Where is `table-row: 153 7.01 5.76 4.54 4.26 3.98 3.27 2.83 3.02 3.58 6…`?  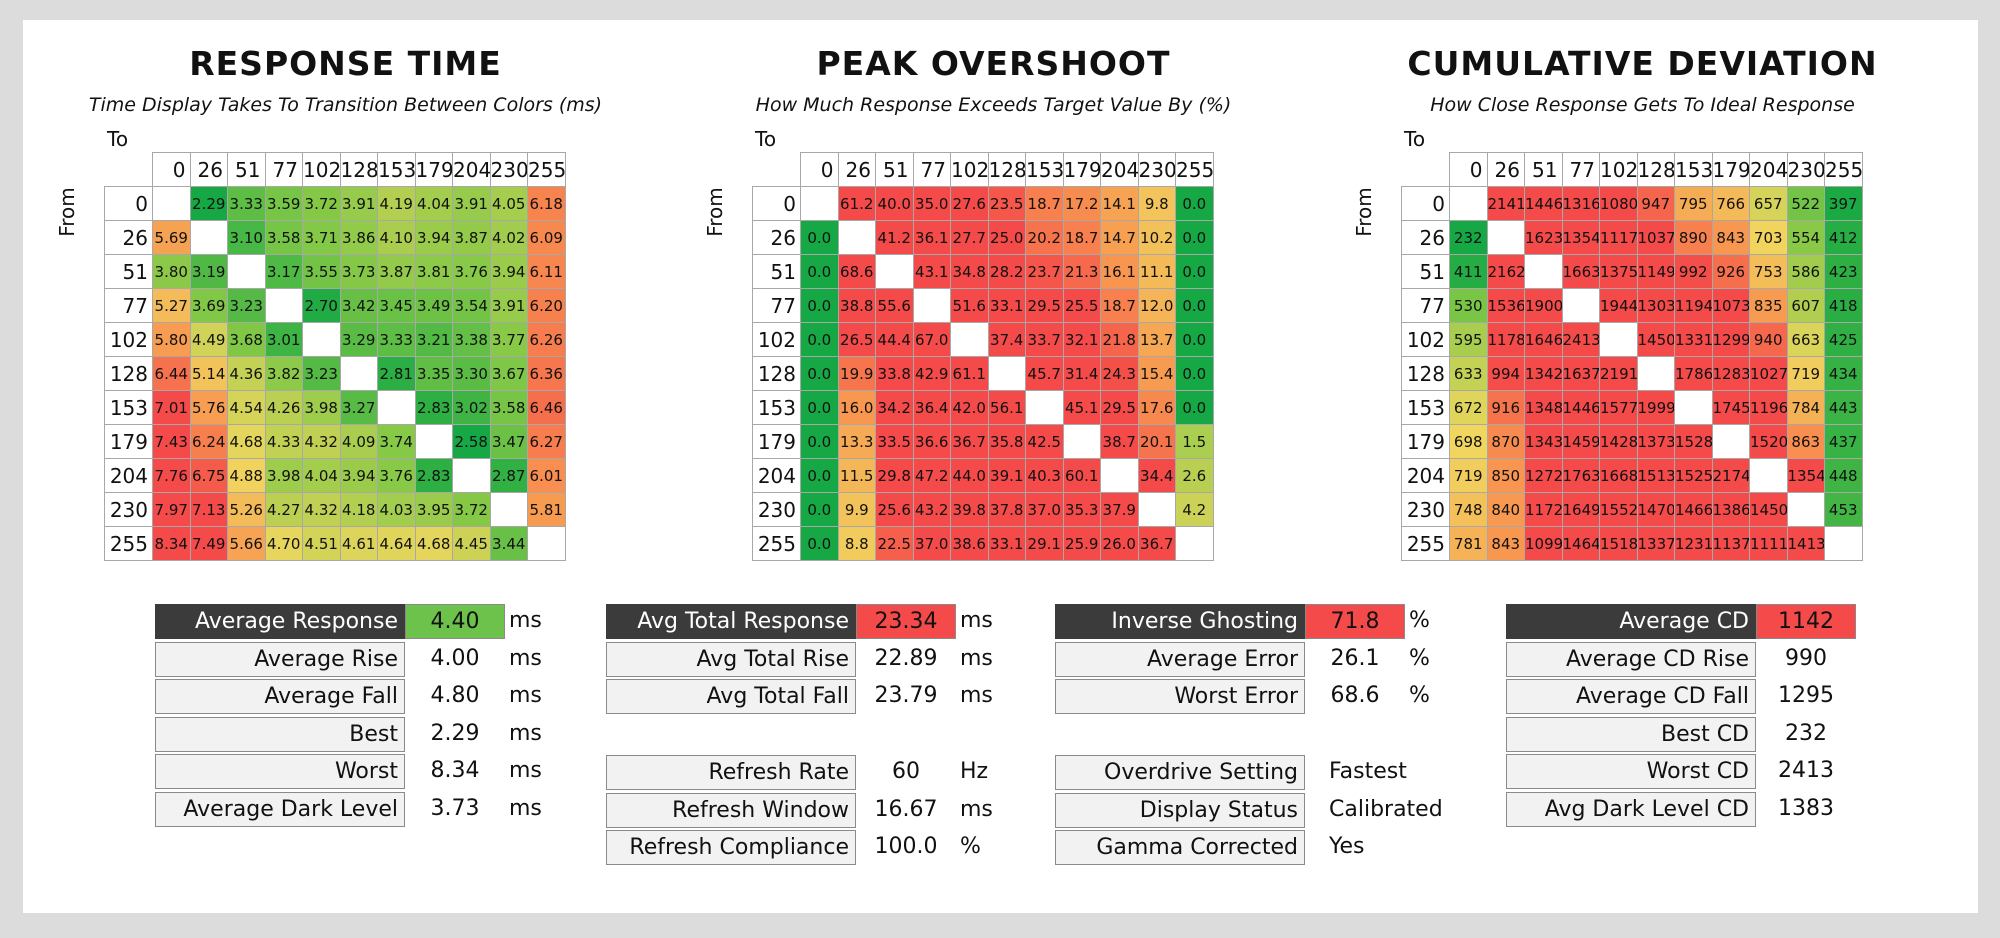
table-row: 153 7.01 5.76 4.54 4.26 3.98 3.27 2.83 3.02 3.58 6… is located at coordinates (335, 407).